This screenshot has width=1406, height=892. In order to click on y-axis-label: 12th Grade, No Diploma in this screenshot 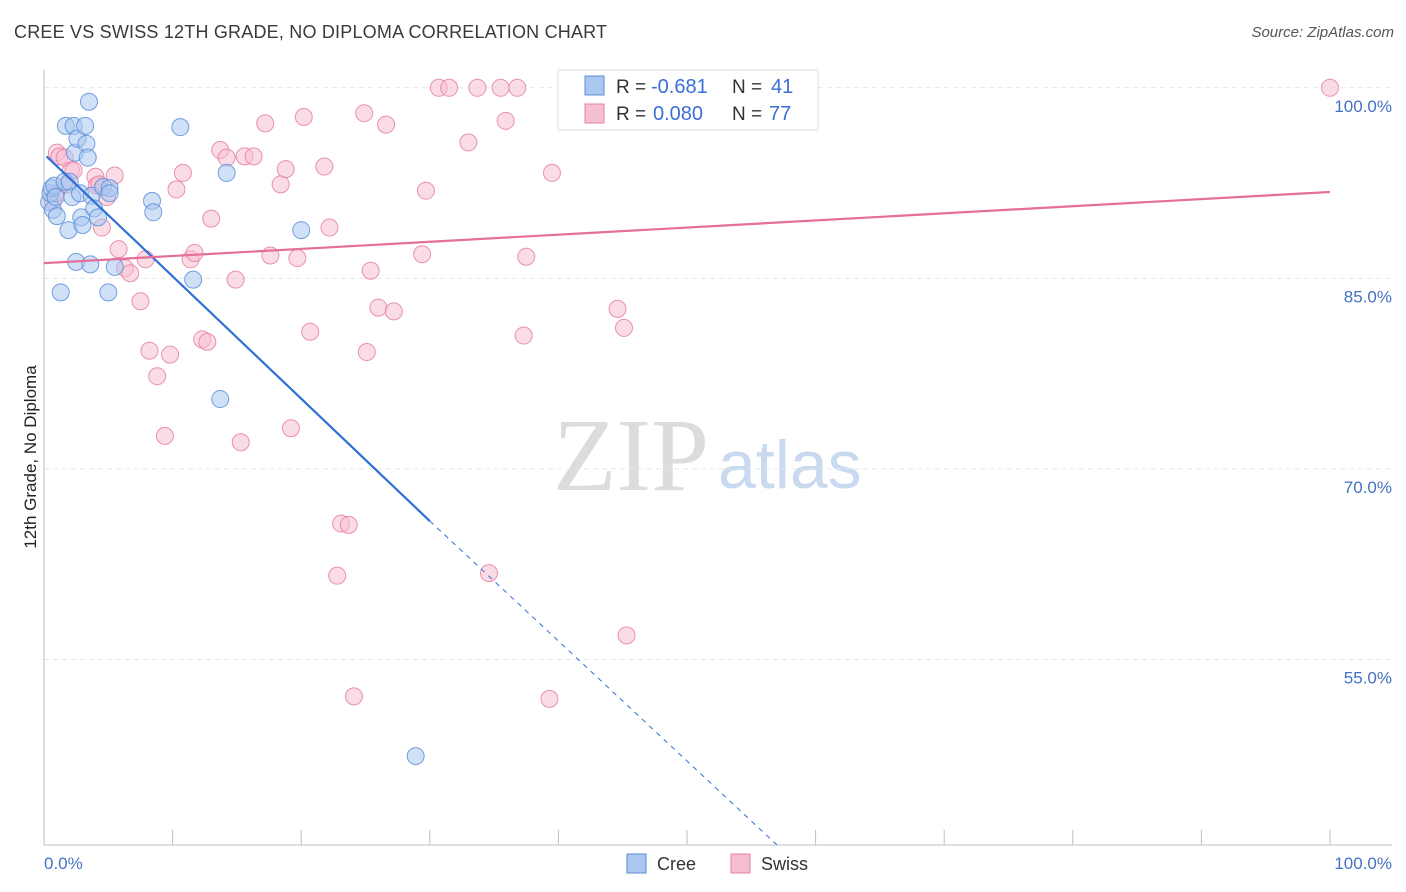, I will do `click(30, 457)`.